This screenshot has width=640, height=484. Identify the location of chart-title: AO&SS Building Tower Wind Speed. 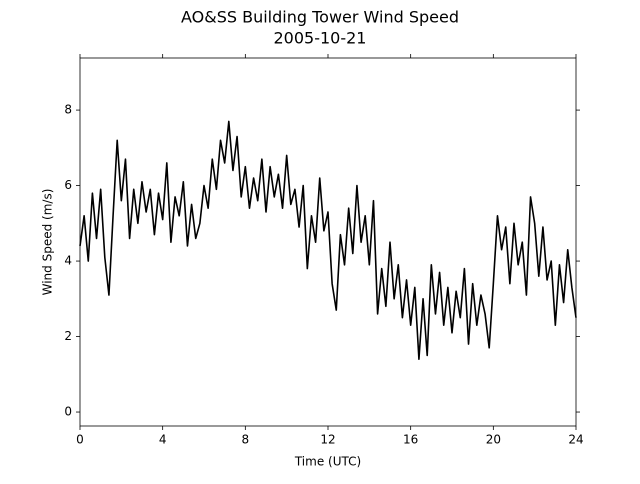
(320, 17).